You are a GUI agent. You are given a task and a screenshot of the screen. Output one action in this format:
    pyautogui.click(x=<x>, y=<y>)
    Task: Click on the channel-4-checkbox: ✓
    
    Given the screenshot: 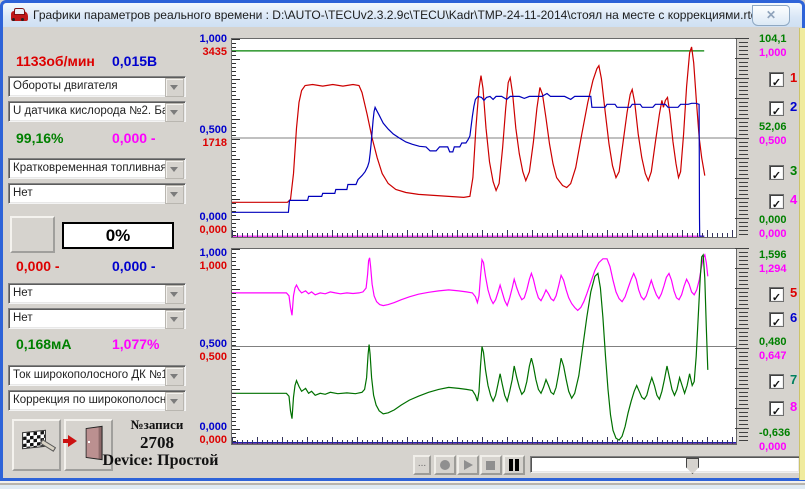 What is the action you would take?
    pyautogui.click(x=776, y=202)
    